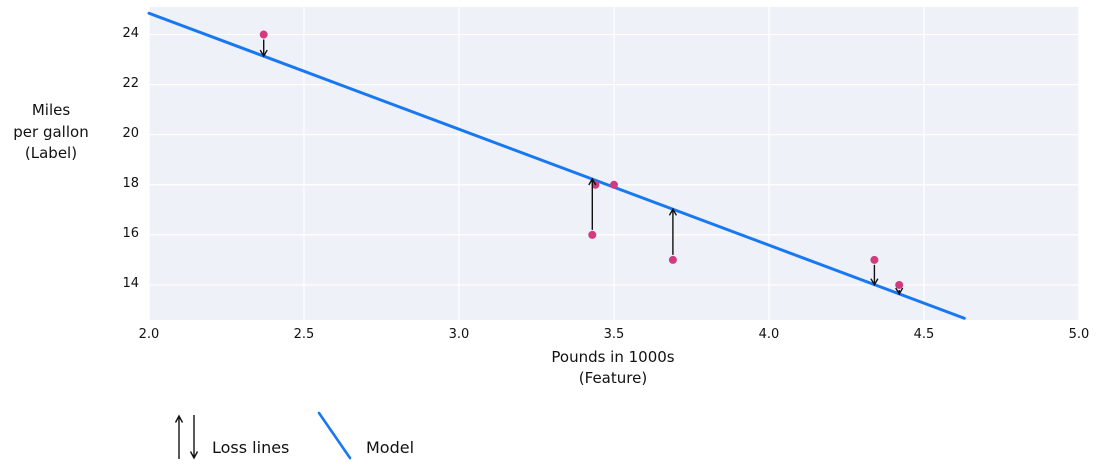 Image resolution: width=1099 pixels, height=472 pixels. I want to click on y-axis-label-line: (Label), so click(51, 153).